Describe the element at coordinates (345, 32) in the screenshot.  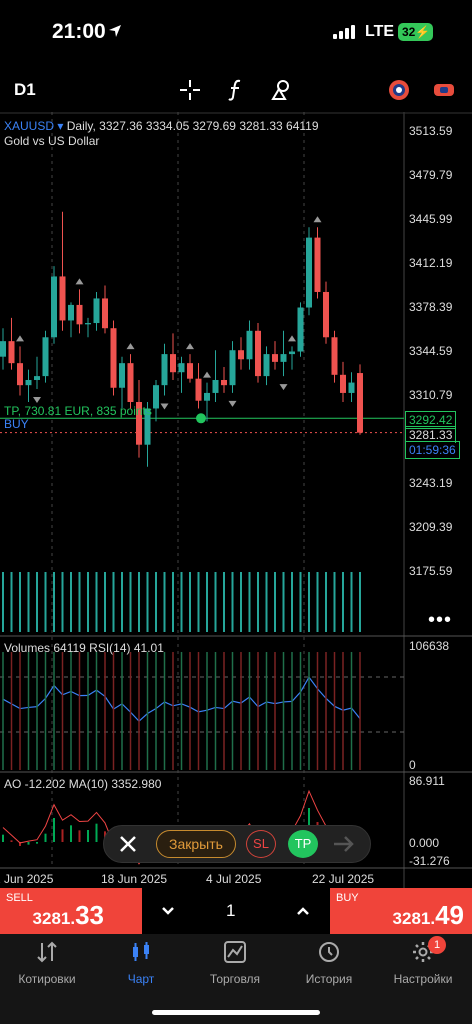
I see `signal-icon` at that location.